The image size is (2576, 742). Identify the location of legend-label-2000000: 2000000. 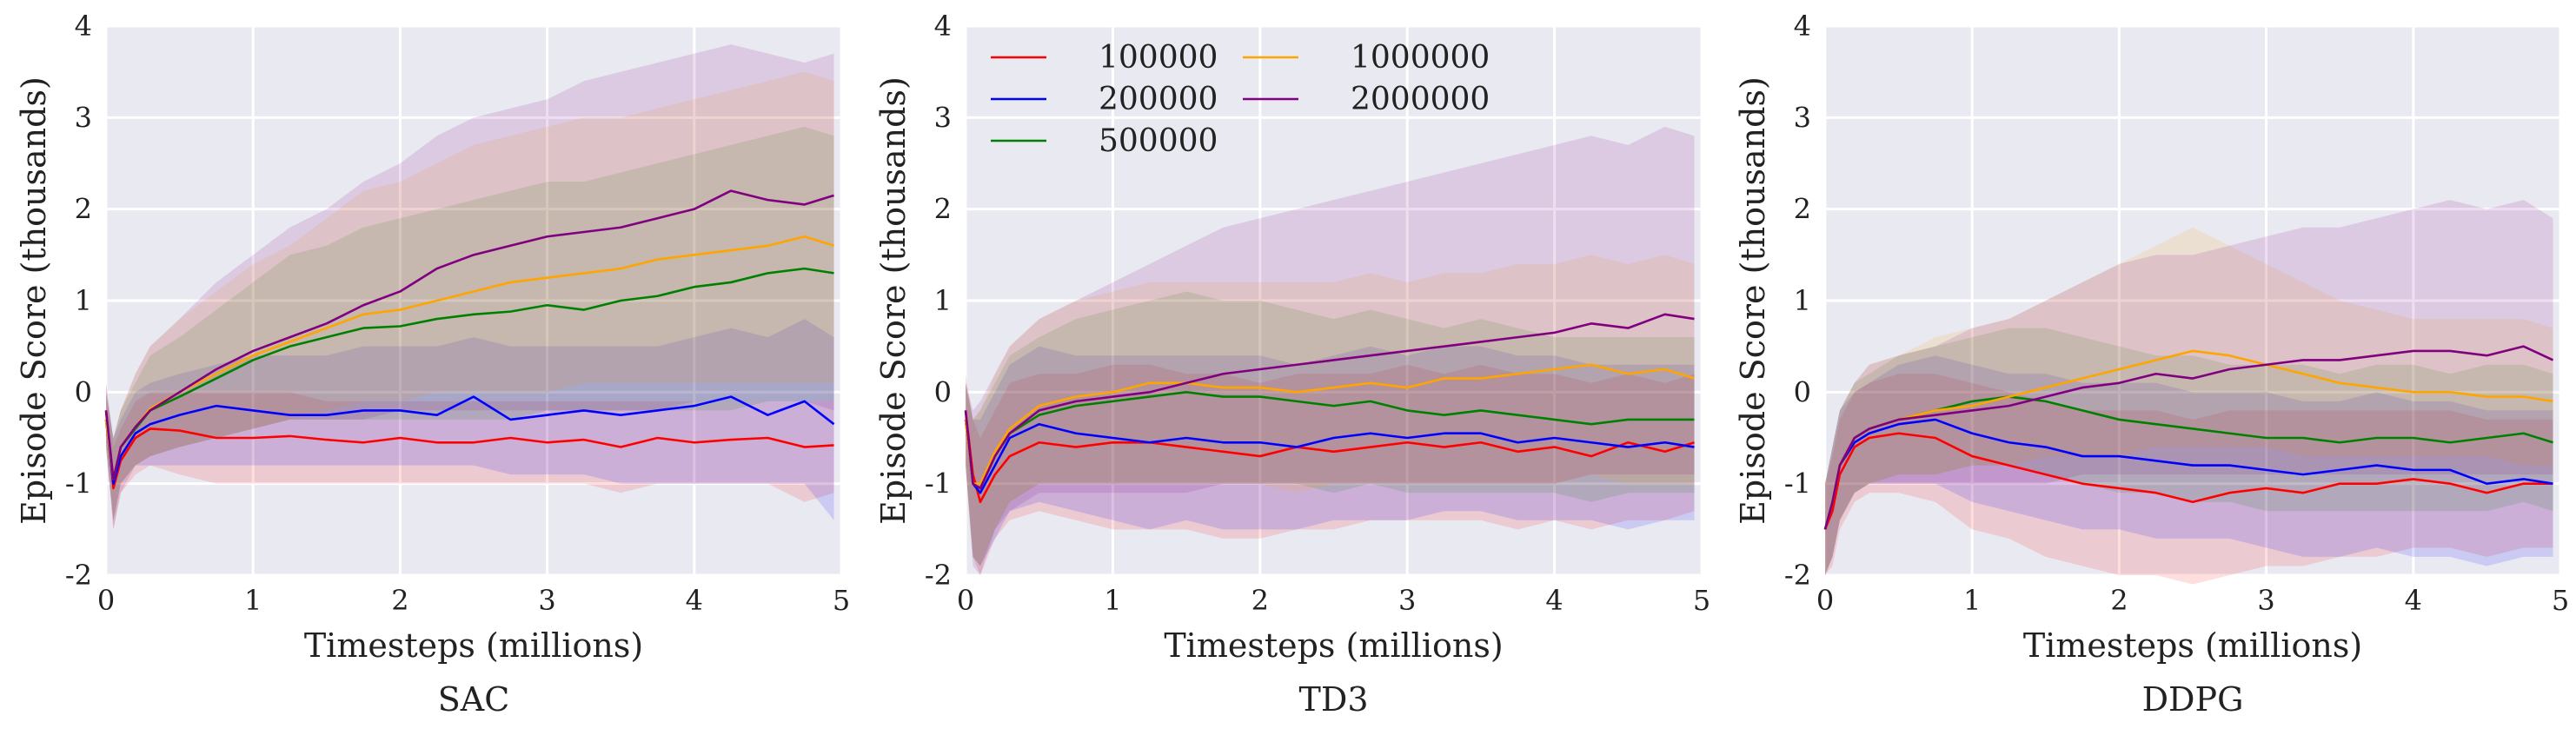
(1420, 99).